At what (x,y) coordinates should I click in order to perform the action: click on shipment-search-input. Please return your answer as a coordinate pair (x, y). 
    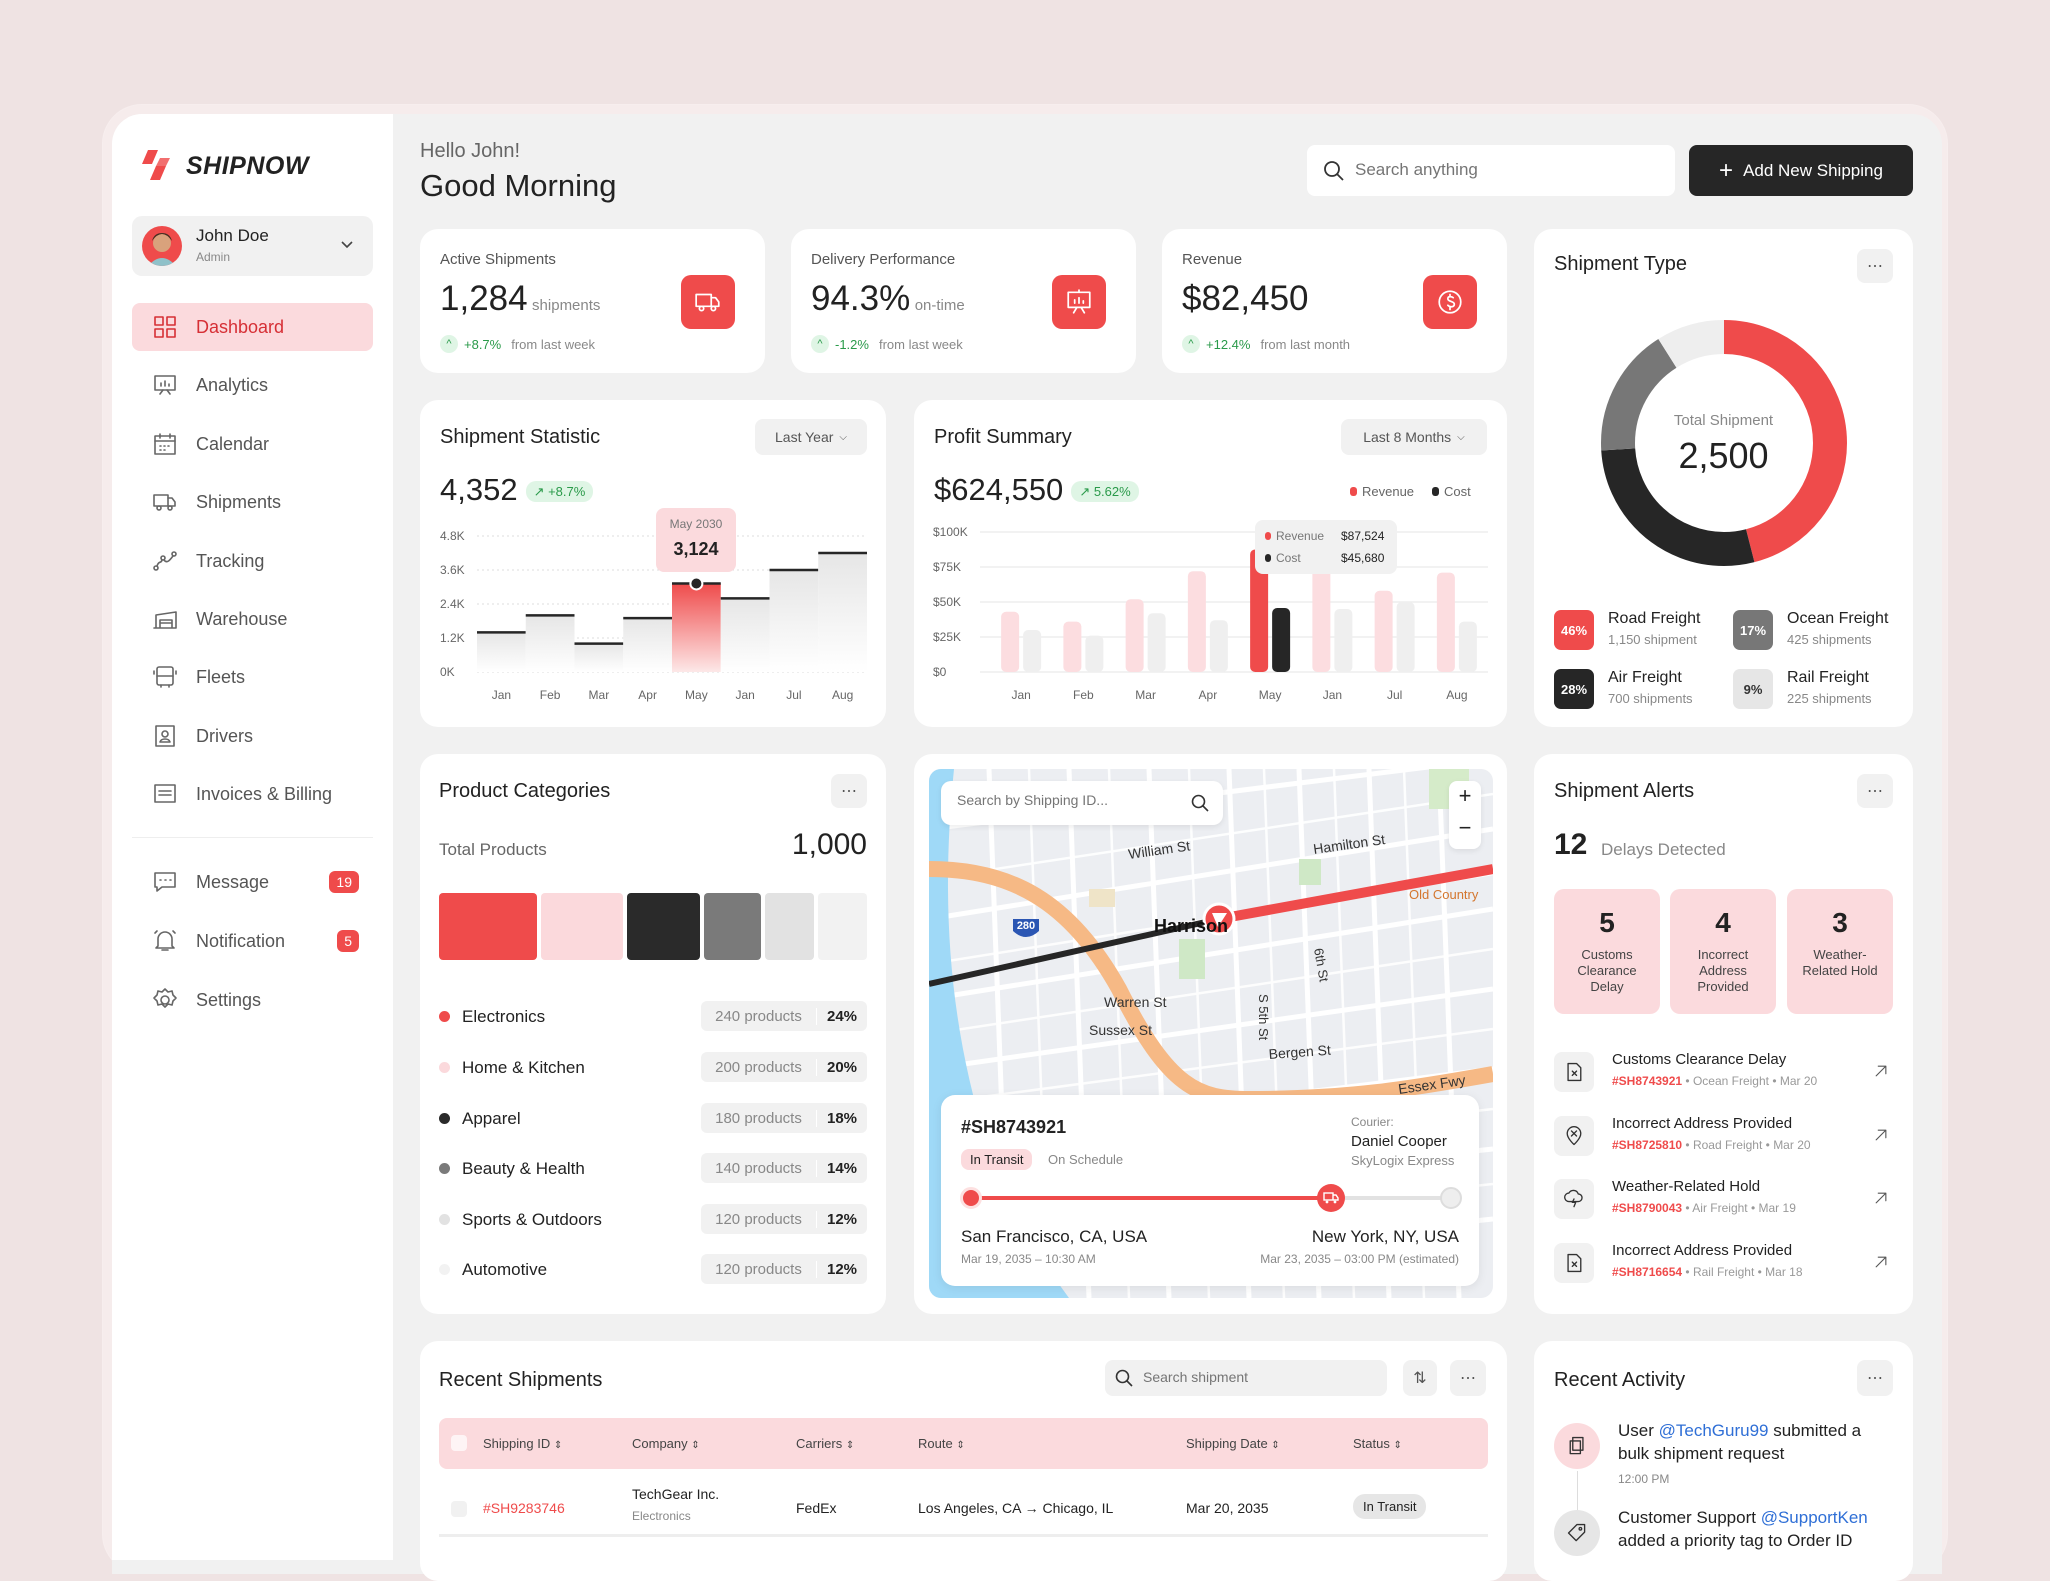
    Looking at the image, I should click on (1253, 1377).